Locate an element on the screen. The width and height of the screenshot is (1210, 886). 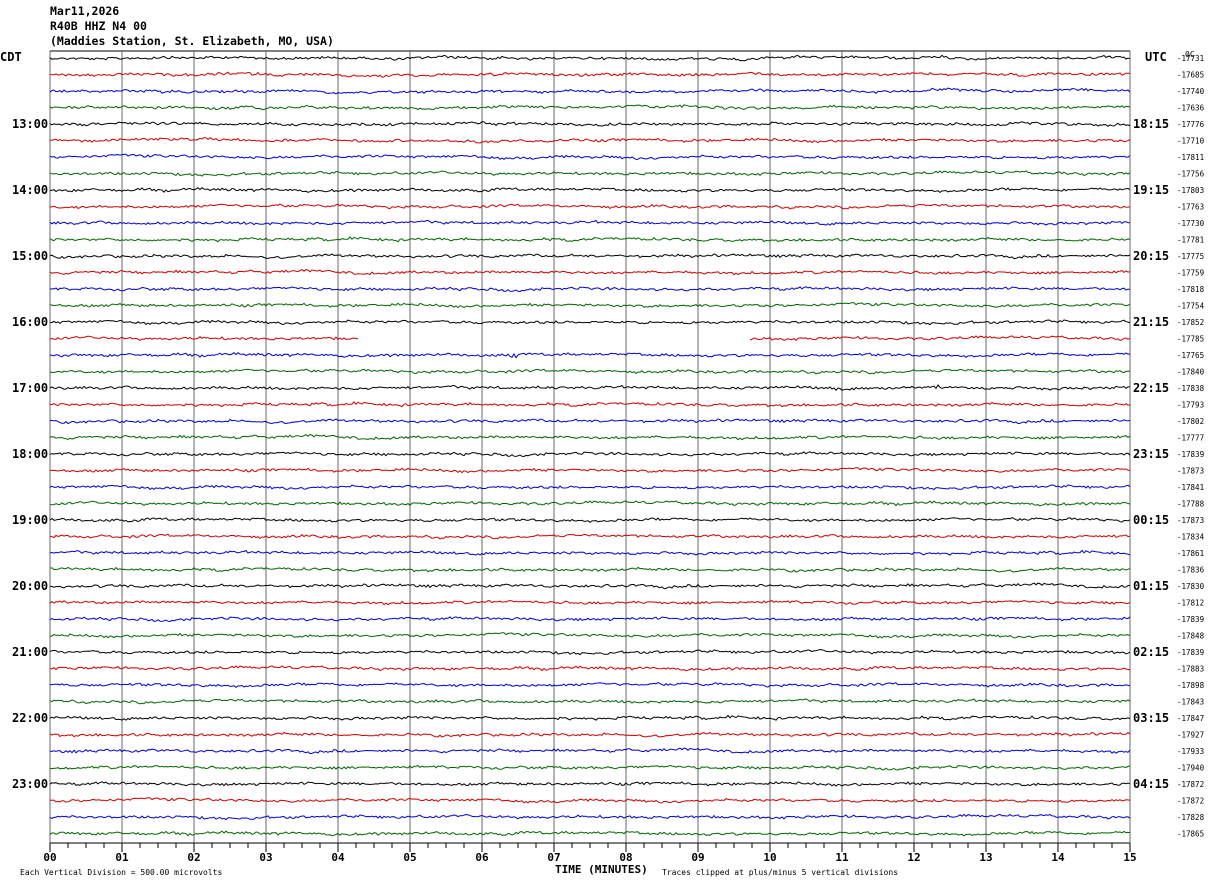
trace-offset-label: -17781 is located at coordinates (1190, 240).